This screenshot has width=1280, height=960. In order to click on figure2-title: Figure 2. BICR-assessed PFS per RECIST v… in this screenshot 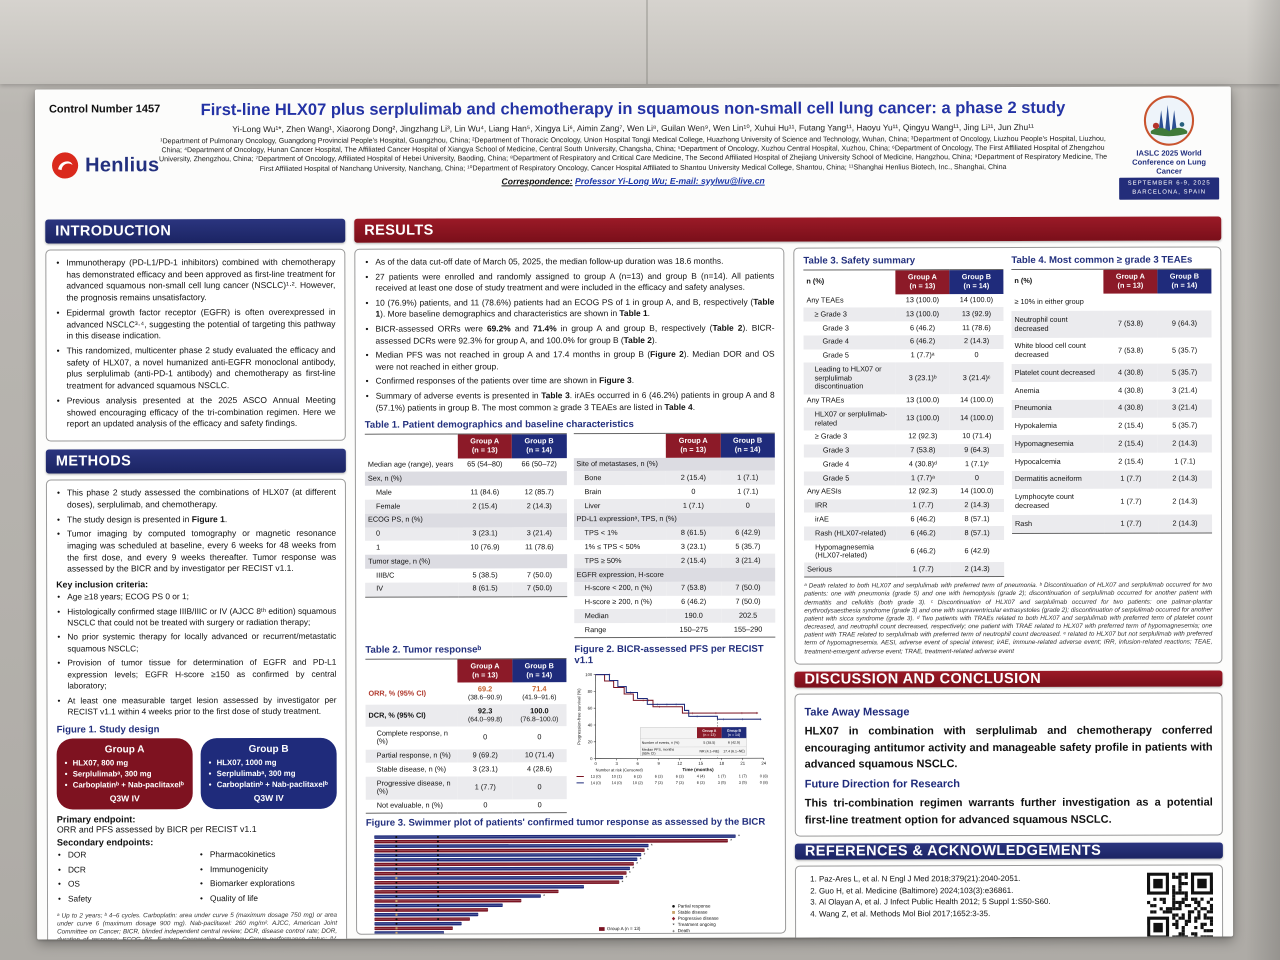, I will do `click(669, 655)`.